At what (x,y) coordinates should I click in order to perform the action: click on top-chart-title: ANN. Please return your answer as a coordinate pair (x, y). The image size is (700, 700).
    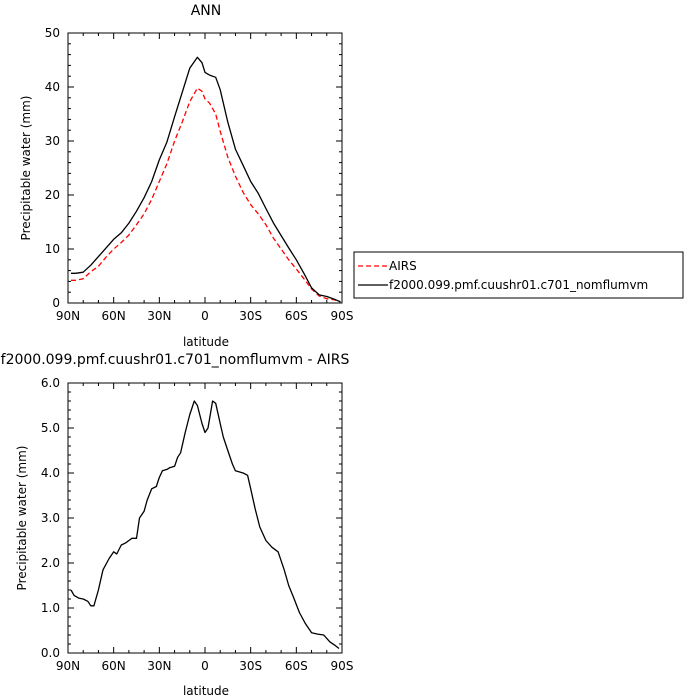
    Looking at the image, I should click on (206, 11).